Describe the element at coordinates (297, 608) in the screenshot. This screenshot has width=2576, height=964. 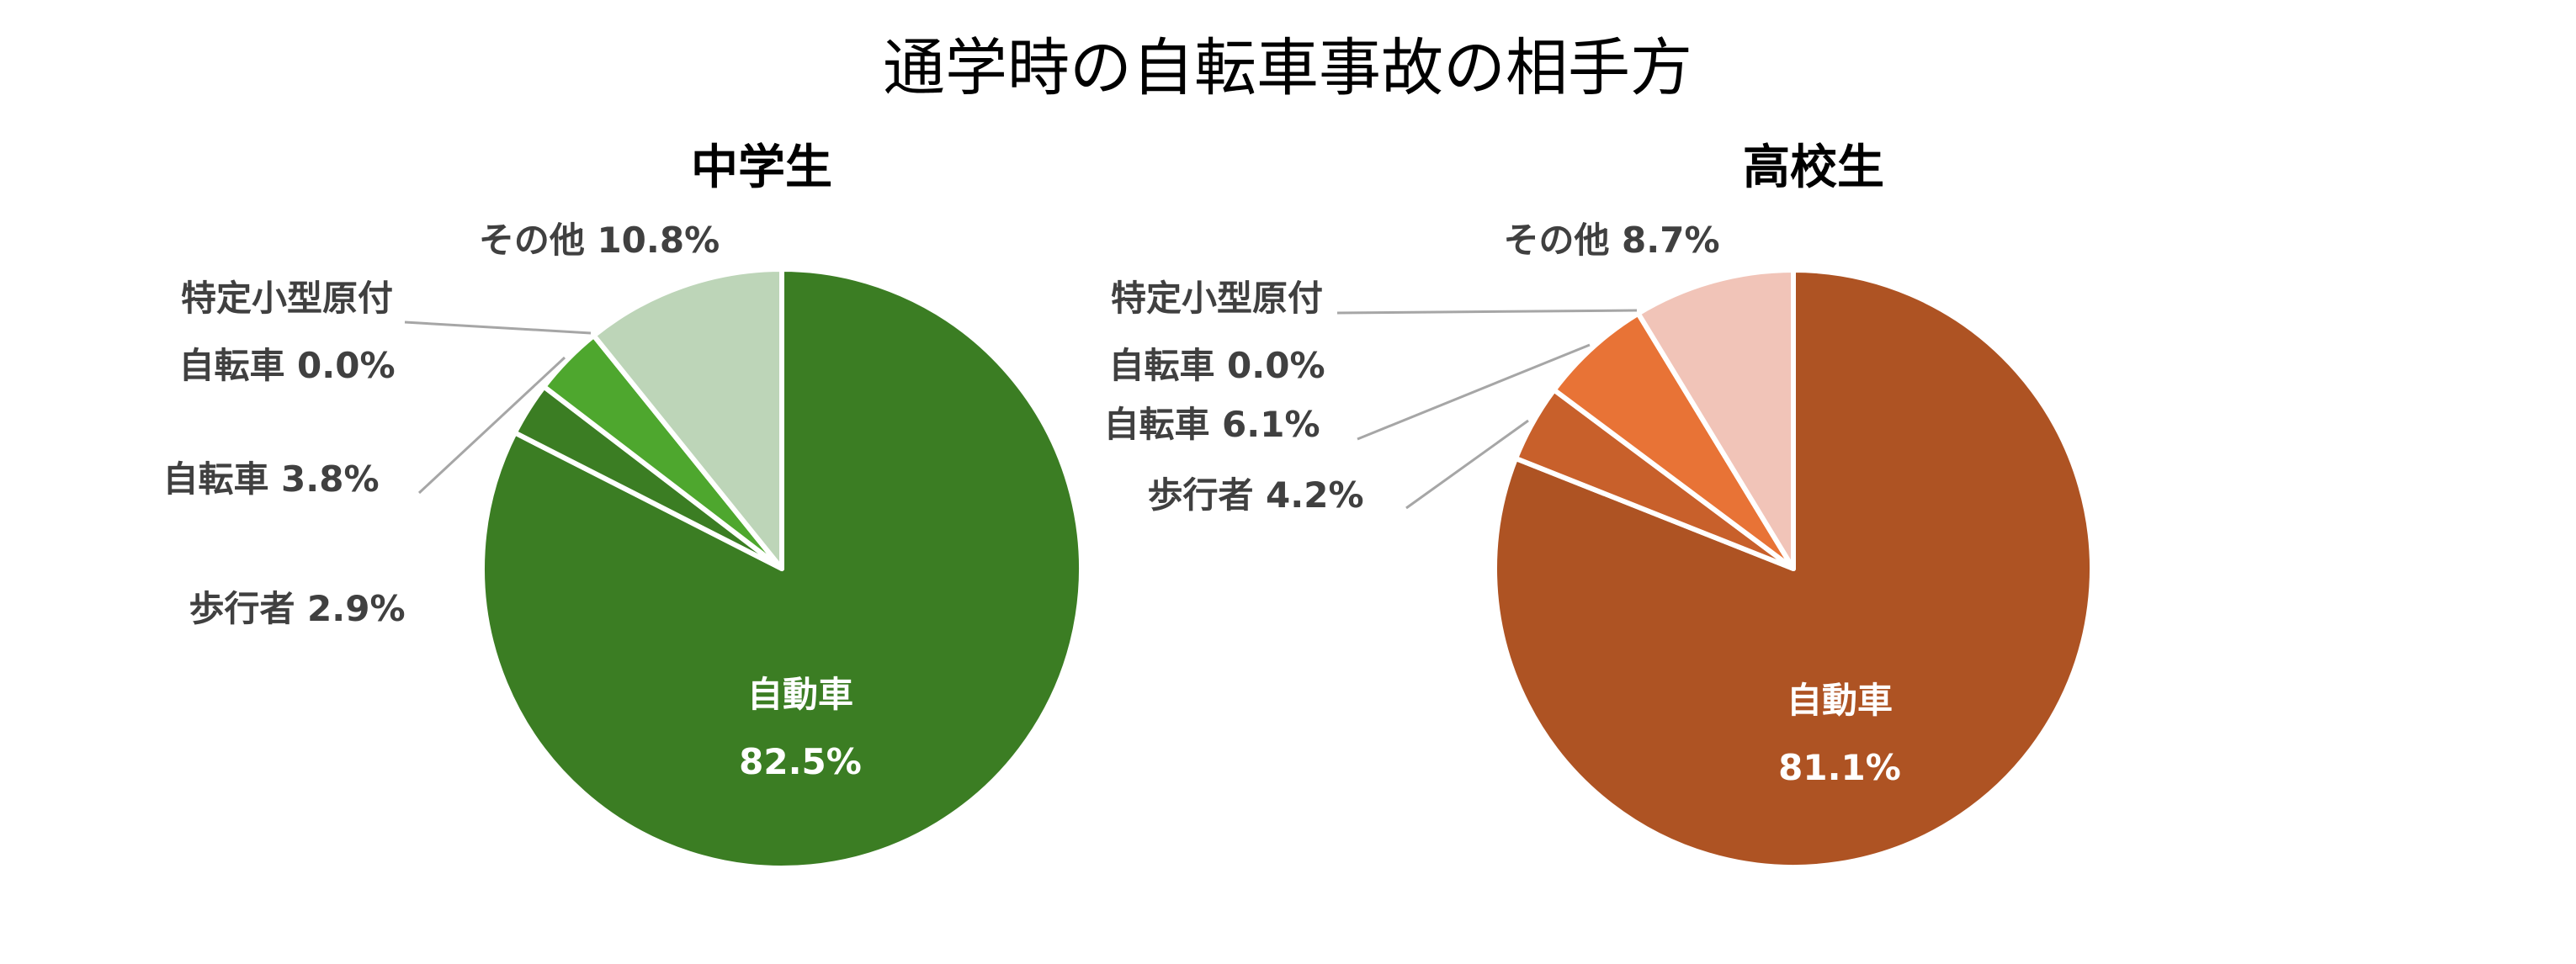
I see `data-label: 歩行者 2.9%` at that location.